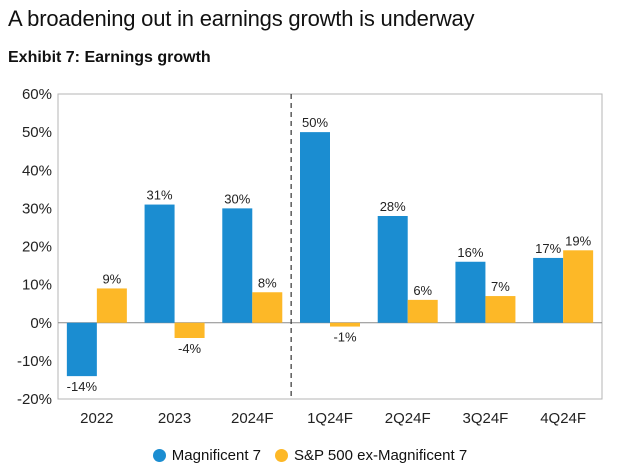 The image size is (620, 474). Describe the element at coordinates (41, 323) in the screenshot. I see `y-tick-label: 0%` at that location.